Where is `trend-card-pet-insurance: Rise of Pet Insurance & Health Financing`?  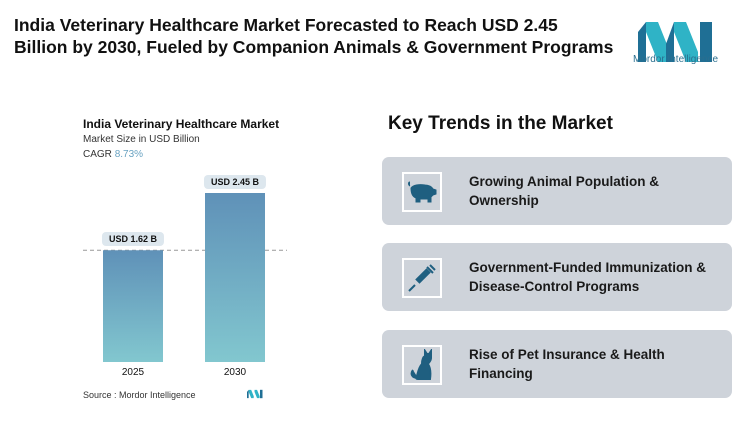
trend-card-pet-insurance: Rise of Pet Insurance & Health Financing is located at coordinates (557, 364).